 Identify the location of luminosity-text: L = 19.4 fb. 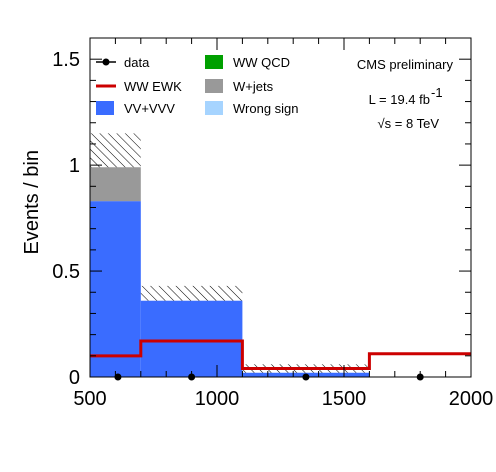
(399, 99).